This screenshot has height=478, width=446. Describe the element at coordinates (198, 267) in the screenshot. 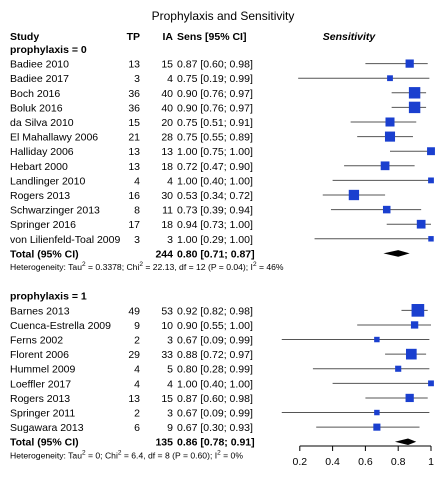

I see `heterogeneity-segment: = 22.13, df = 12 (P = 0.04); I` at that location.